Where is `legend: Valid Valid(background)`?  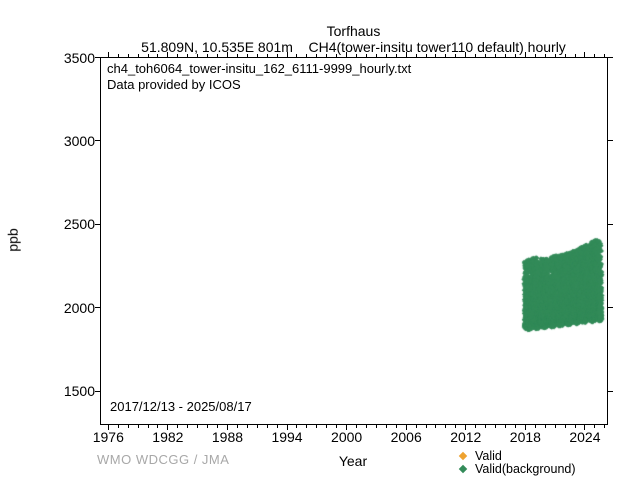 legend: Valid Valid(background) is located at coordinates (515, 462).